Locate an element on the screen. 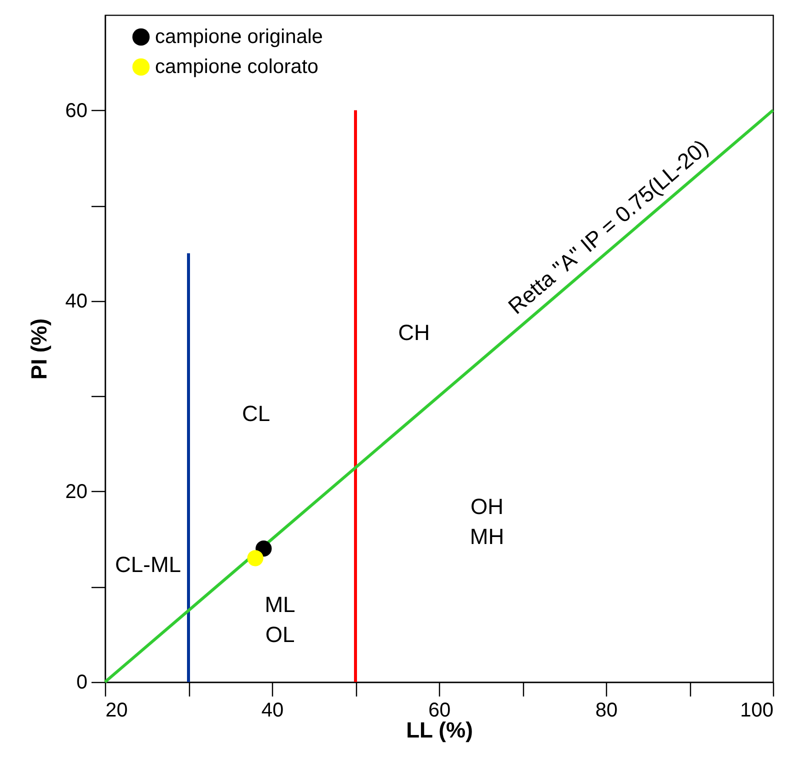 This screenshot has width=798, height=767. annotation: CL is located at coordinates (256, 413).